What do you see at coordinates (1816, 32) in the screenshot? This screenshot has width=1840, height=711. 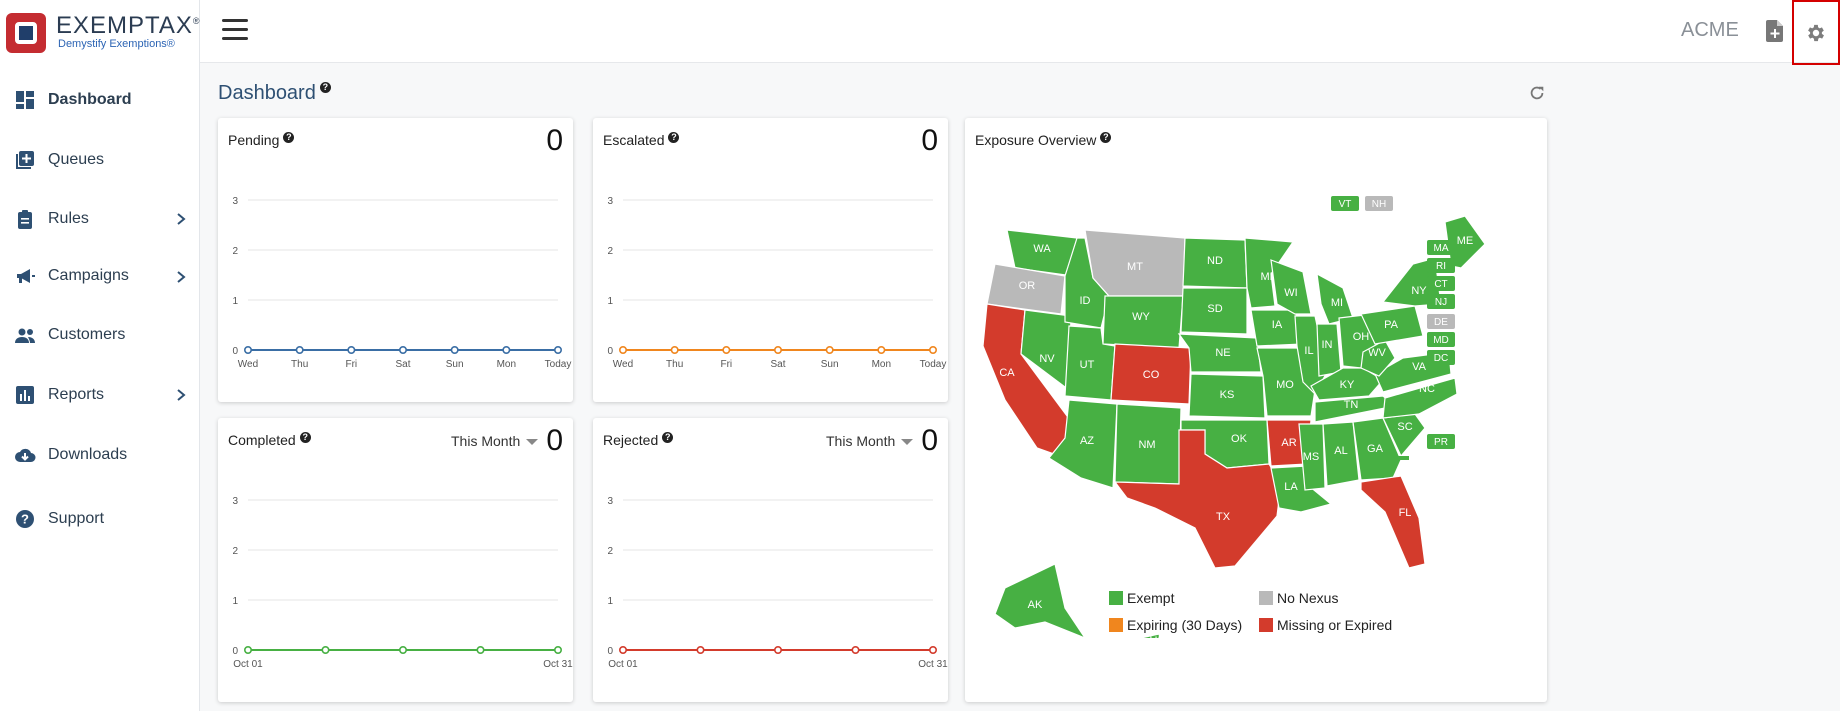 I see `settings-button` at bounding box center [1816, 32].